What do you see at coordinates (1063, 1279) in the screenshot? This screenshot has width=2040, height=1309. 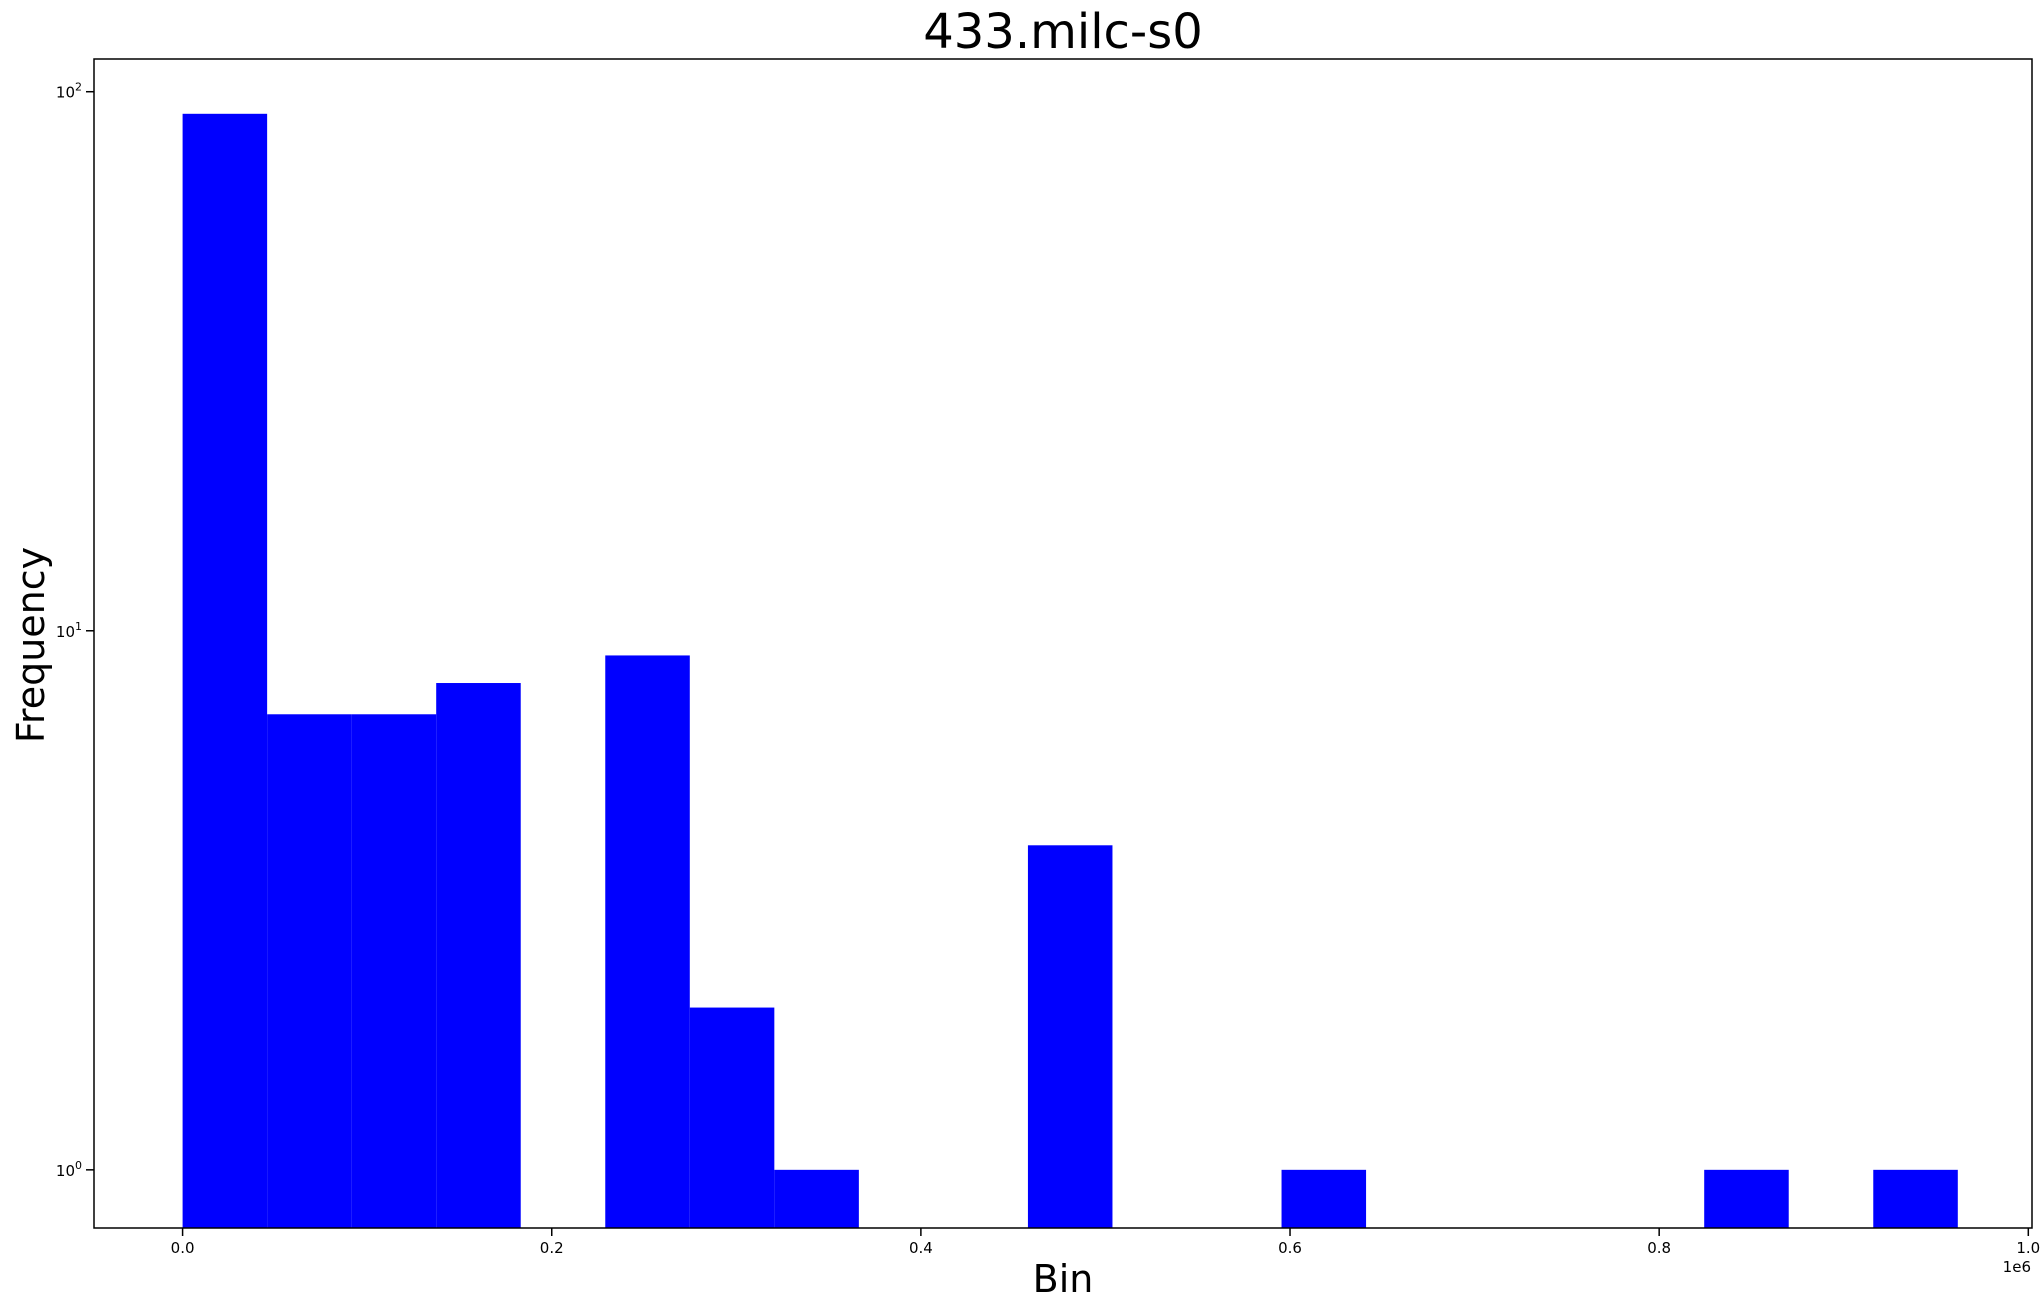 I see `x-axis-label: Bin` at bounding box center [1063, 1279].